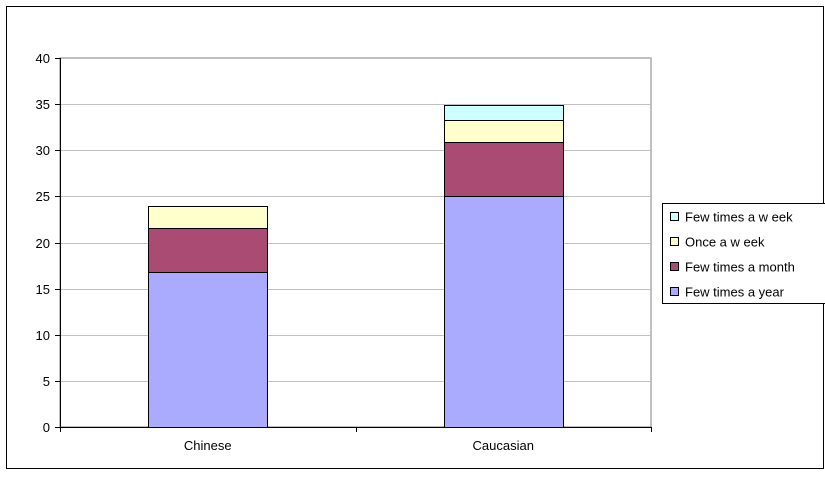 The image size is (825, 477). I want to click on y-tick-label-35: 35, so click(43, 104).